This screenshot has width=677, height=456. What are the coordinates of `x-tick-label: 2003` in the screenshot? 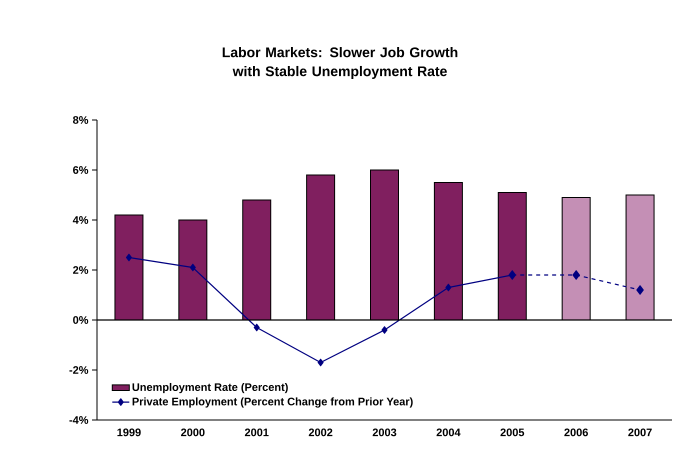 It's located at (384, 432).